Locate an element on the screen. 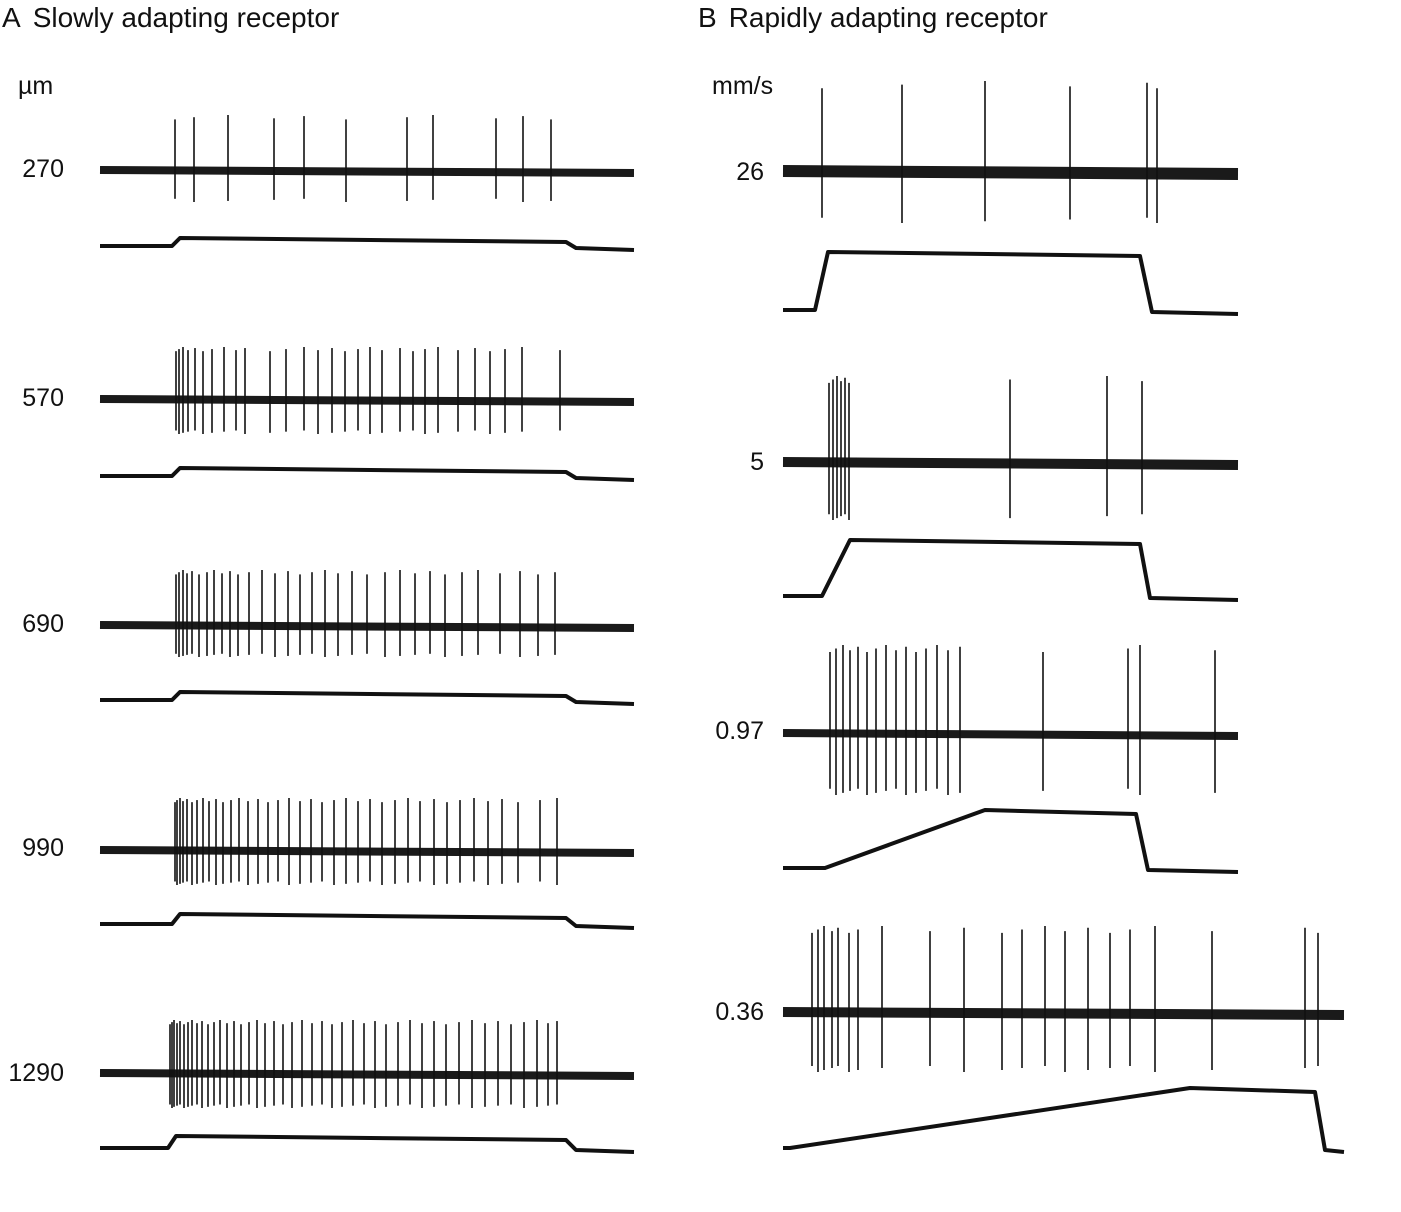 This screenshot has height=1212, width=1401. panel-a-row-label: 990 is located at coordinates (43, 848).